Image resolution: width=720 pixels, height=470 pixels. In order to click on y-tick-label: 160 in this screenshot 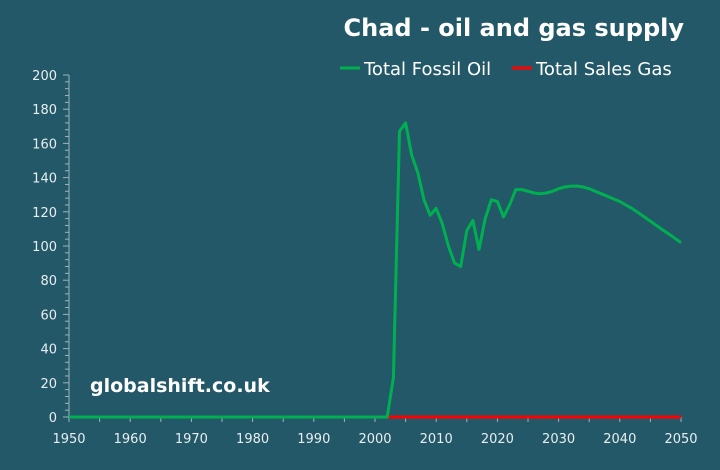, I will do `click(44, 144)`.